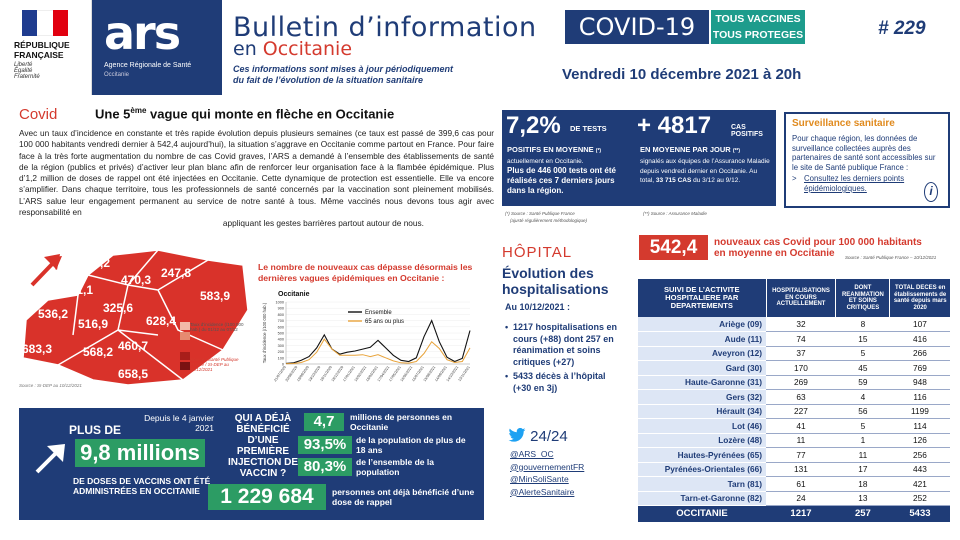 The height and width of the screenshot is (540, 960). What do you see at coordinates (702, 484) in the screenshot?
I see `department-name: Tarn (81)` at bounding box center [702, 484].